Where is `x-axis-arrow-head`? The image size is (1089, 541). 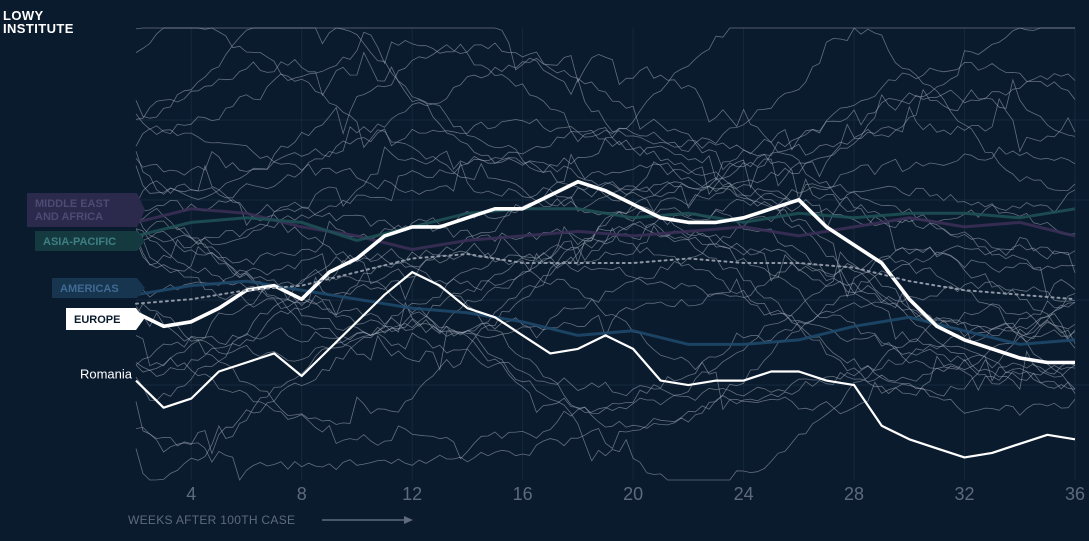
x-axis-arrow-head is located at coordinates (408, 520).